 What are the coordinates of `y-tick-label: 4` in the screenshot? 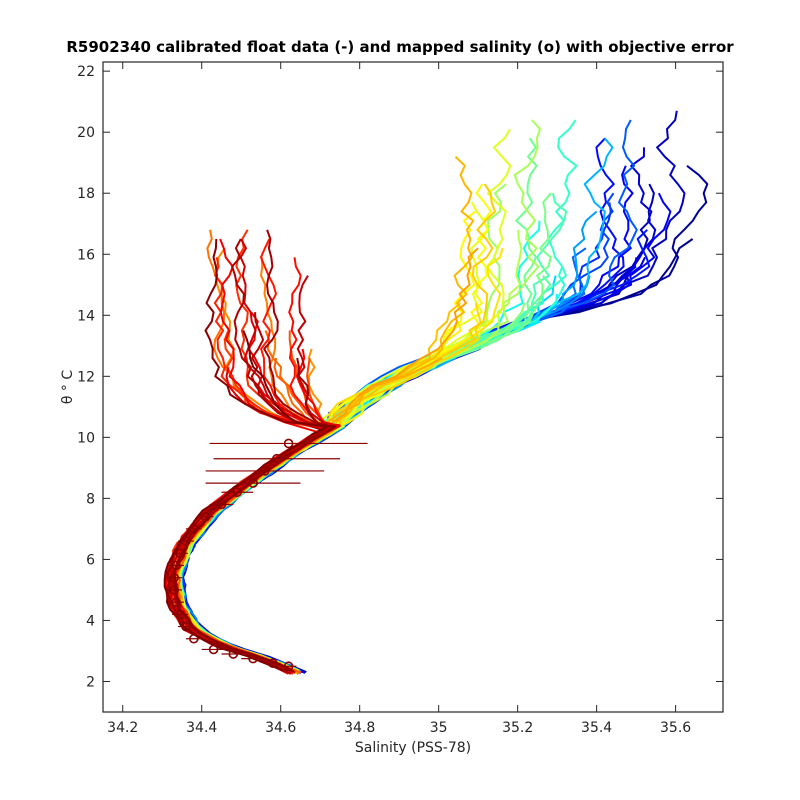 It's located at (90, 621).